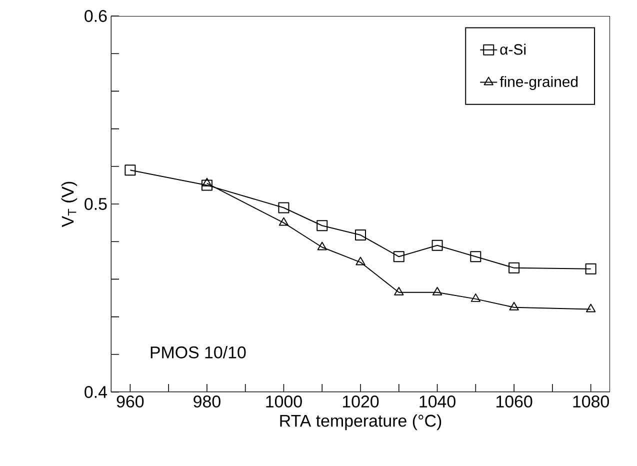 Image resolution: width=637 pixels, height=466 pixels. What do you see at coordinates (361, 422) in the screenshot?
I see `x-axis-title: RTA temperature (°C)` at bounding box center [361, 422].